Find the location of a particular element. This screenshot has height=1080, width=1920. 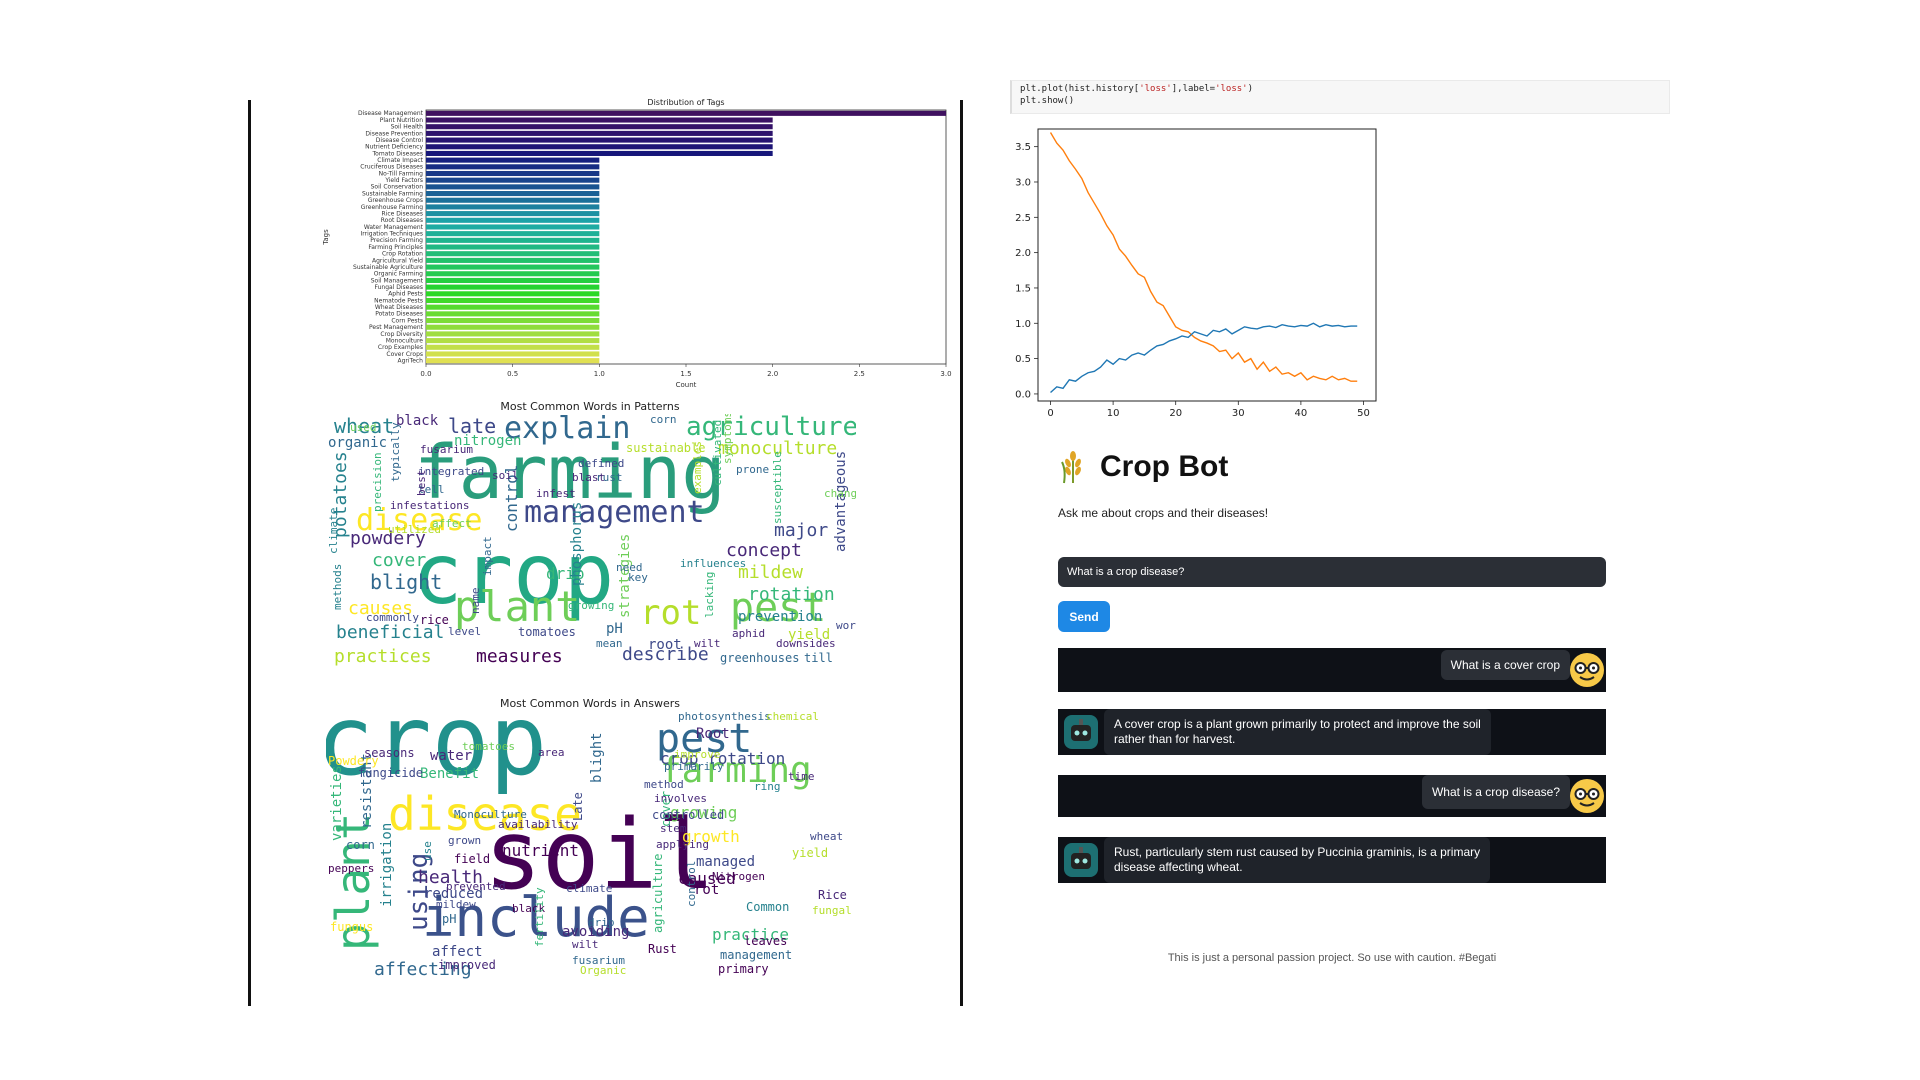

category-label: Soil Health is located at coordinates (407, 127).